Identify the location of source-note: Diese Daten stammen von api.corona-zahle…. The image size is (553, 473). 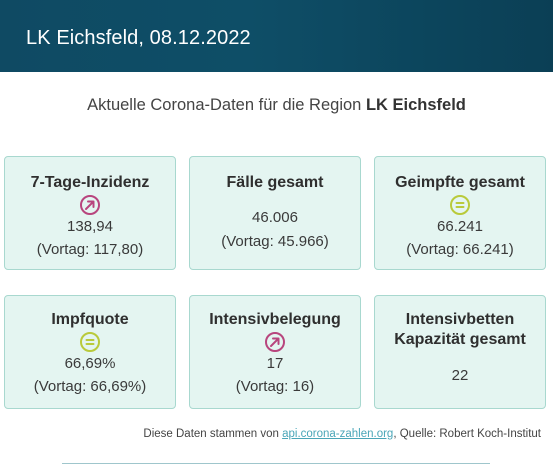
(342, 434).